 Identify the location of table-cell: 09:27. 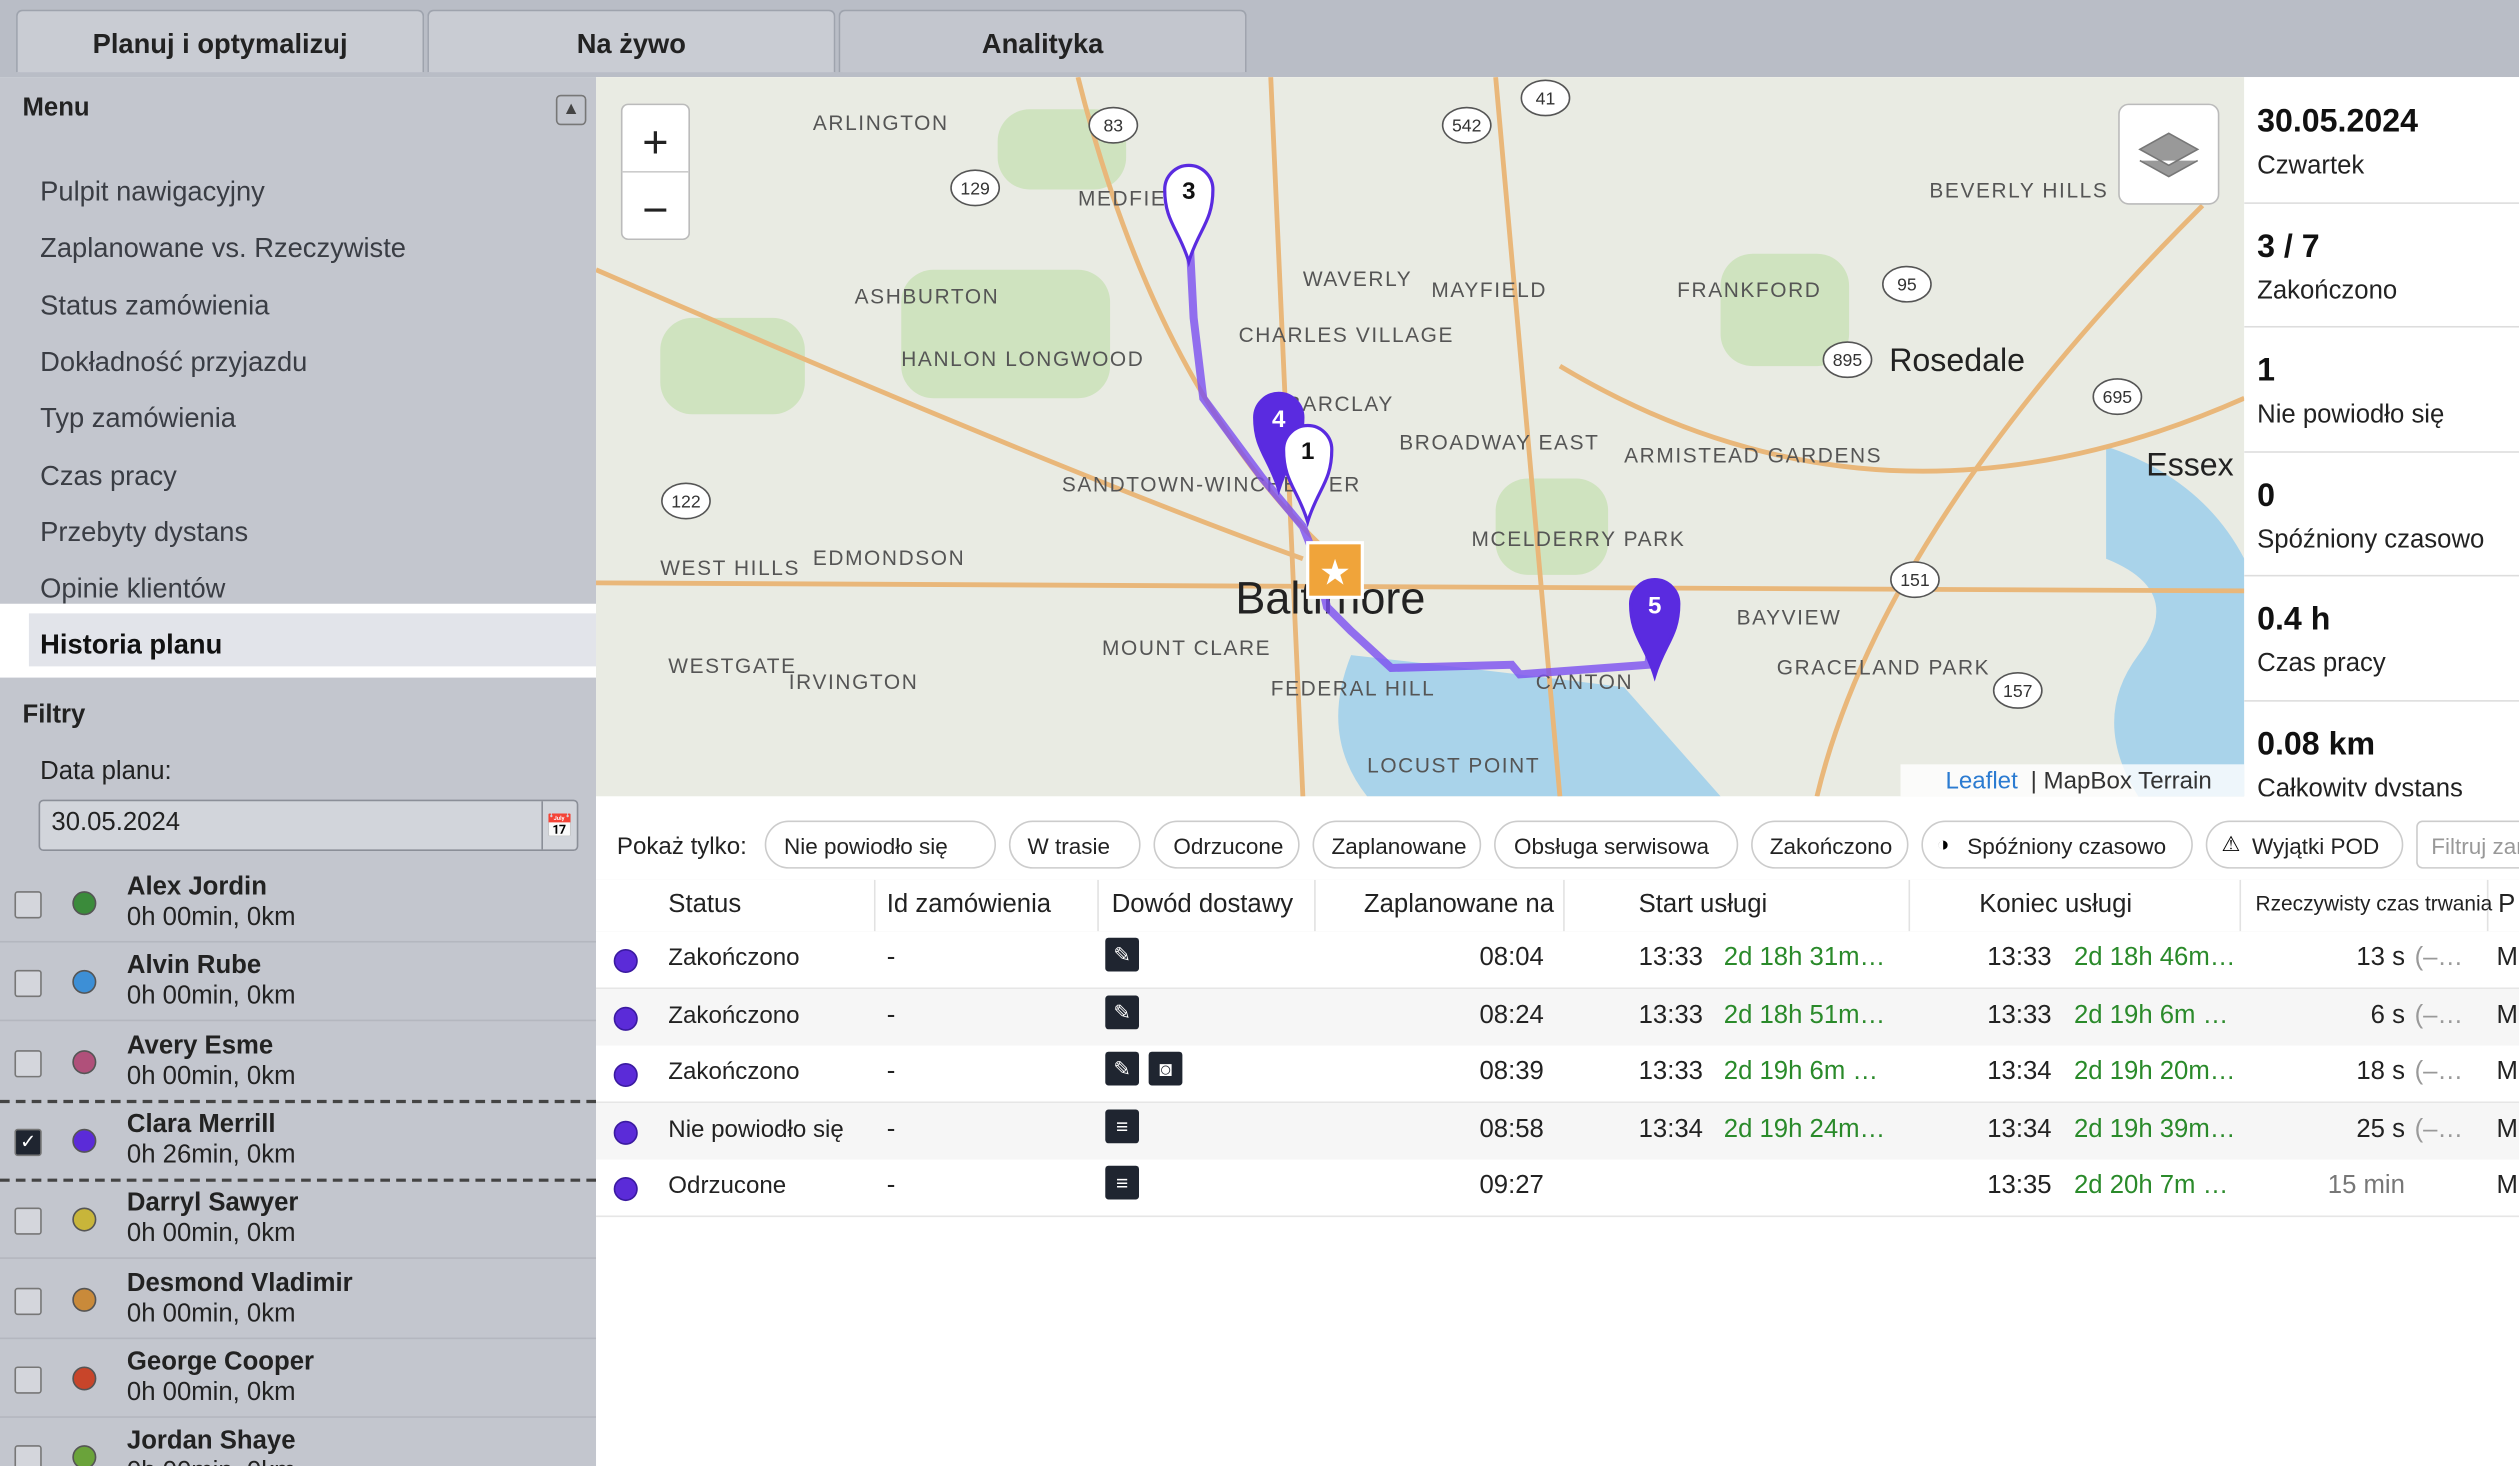
(1511, 1186).